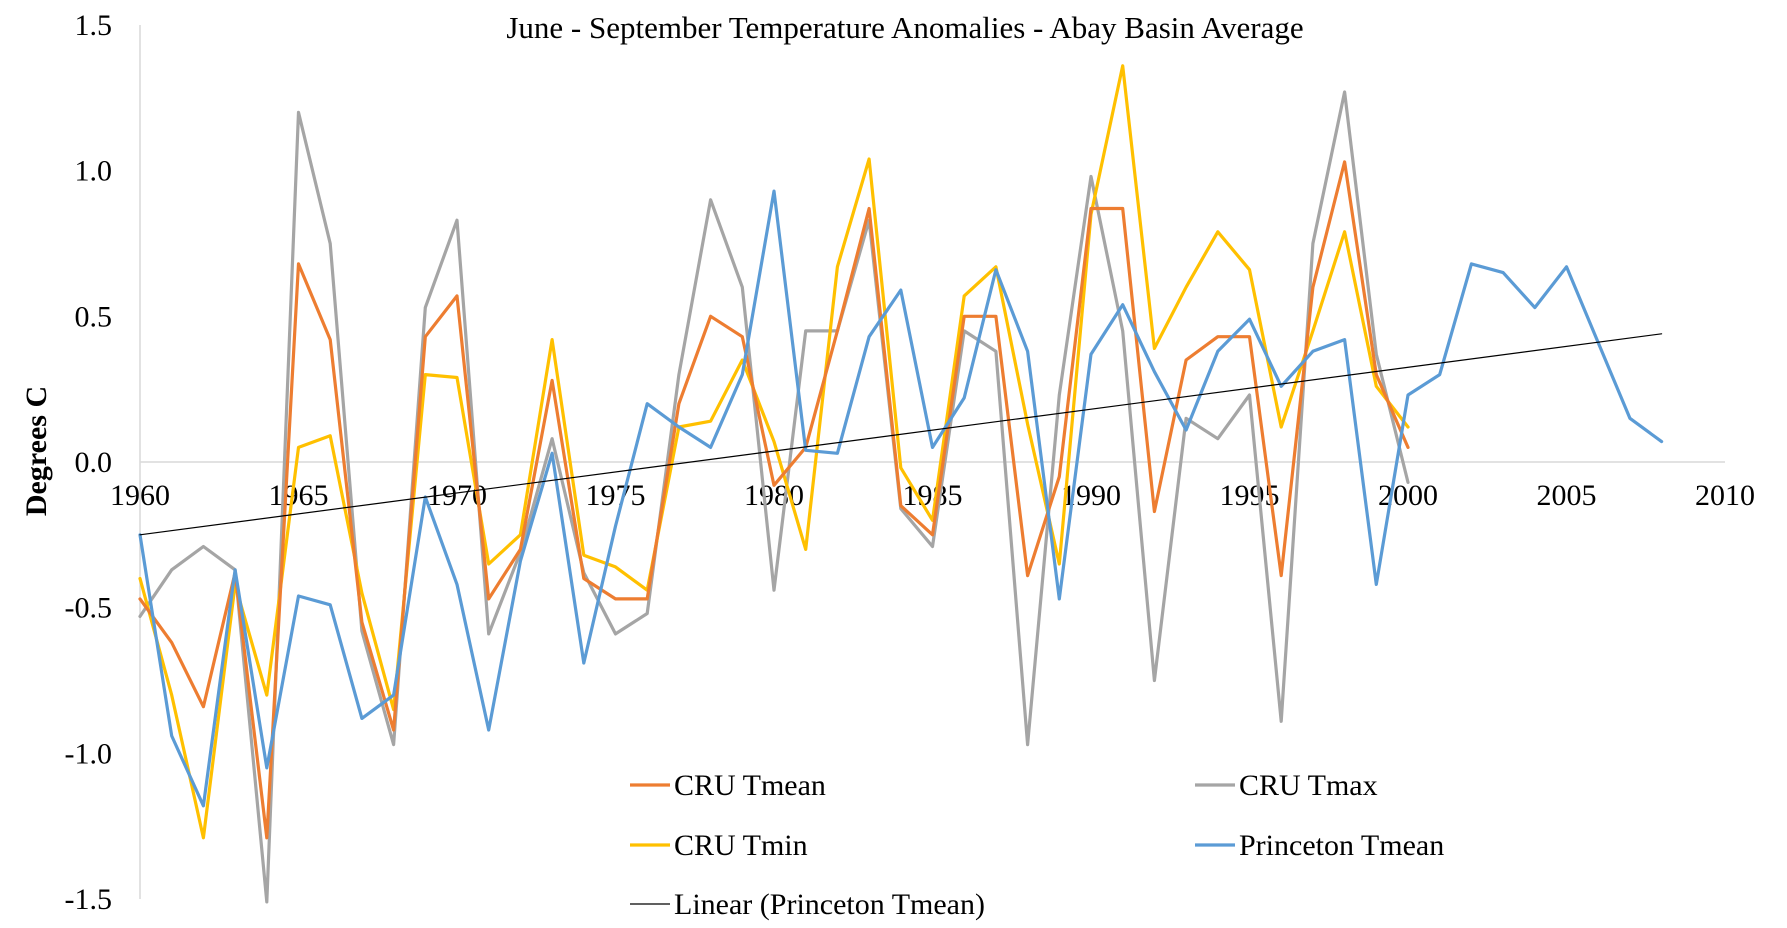 This screenshot has width=1787, height=928. I want to click on legend-item: CRU Tmean, so click(728, 785).